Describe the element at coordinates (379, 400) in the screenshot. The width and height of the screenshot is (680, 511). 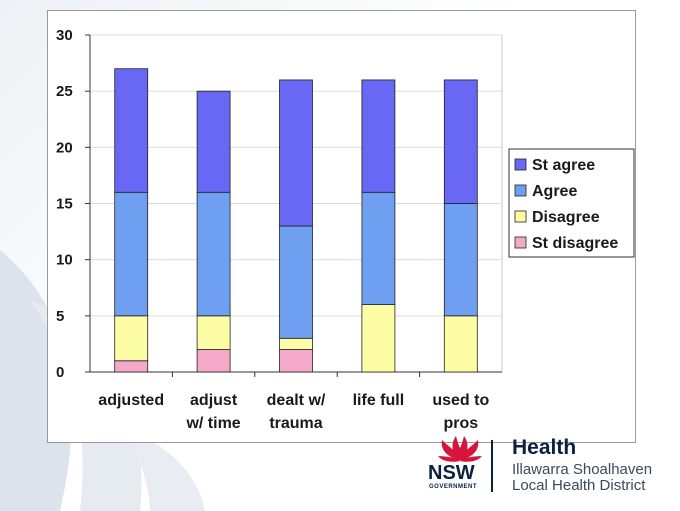
I see `x-category-label: life full` at that location.